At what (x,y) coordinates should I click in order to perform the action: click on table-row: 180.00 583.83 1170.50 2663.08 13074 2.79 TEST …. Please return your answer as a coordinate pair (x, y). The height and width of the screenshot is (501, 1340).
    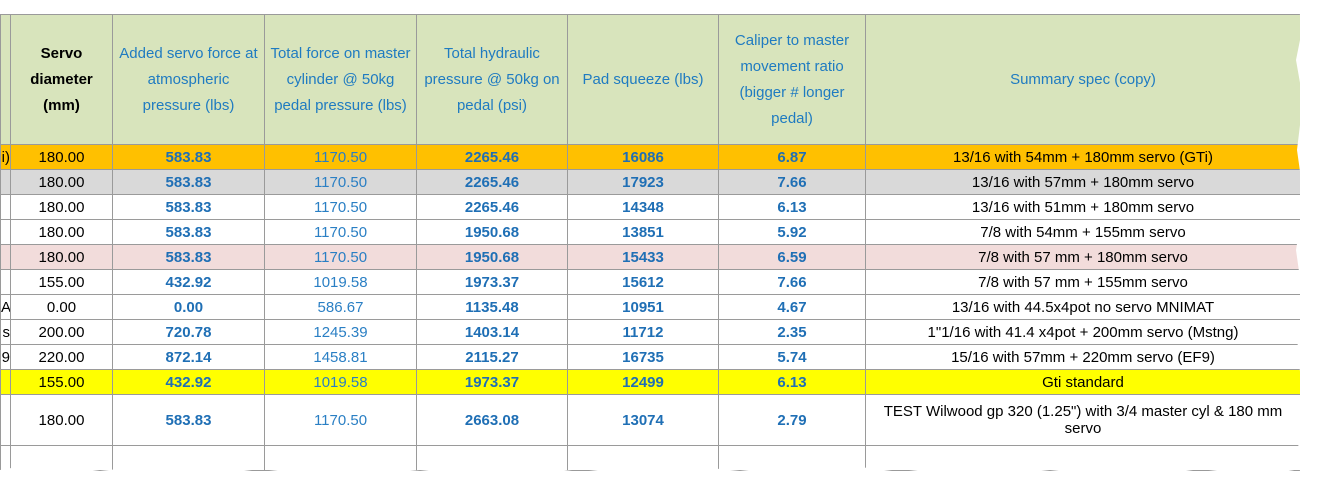
    Looking at the image, I should click on (650, 420).